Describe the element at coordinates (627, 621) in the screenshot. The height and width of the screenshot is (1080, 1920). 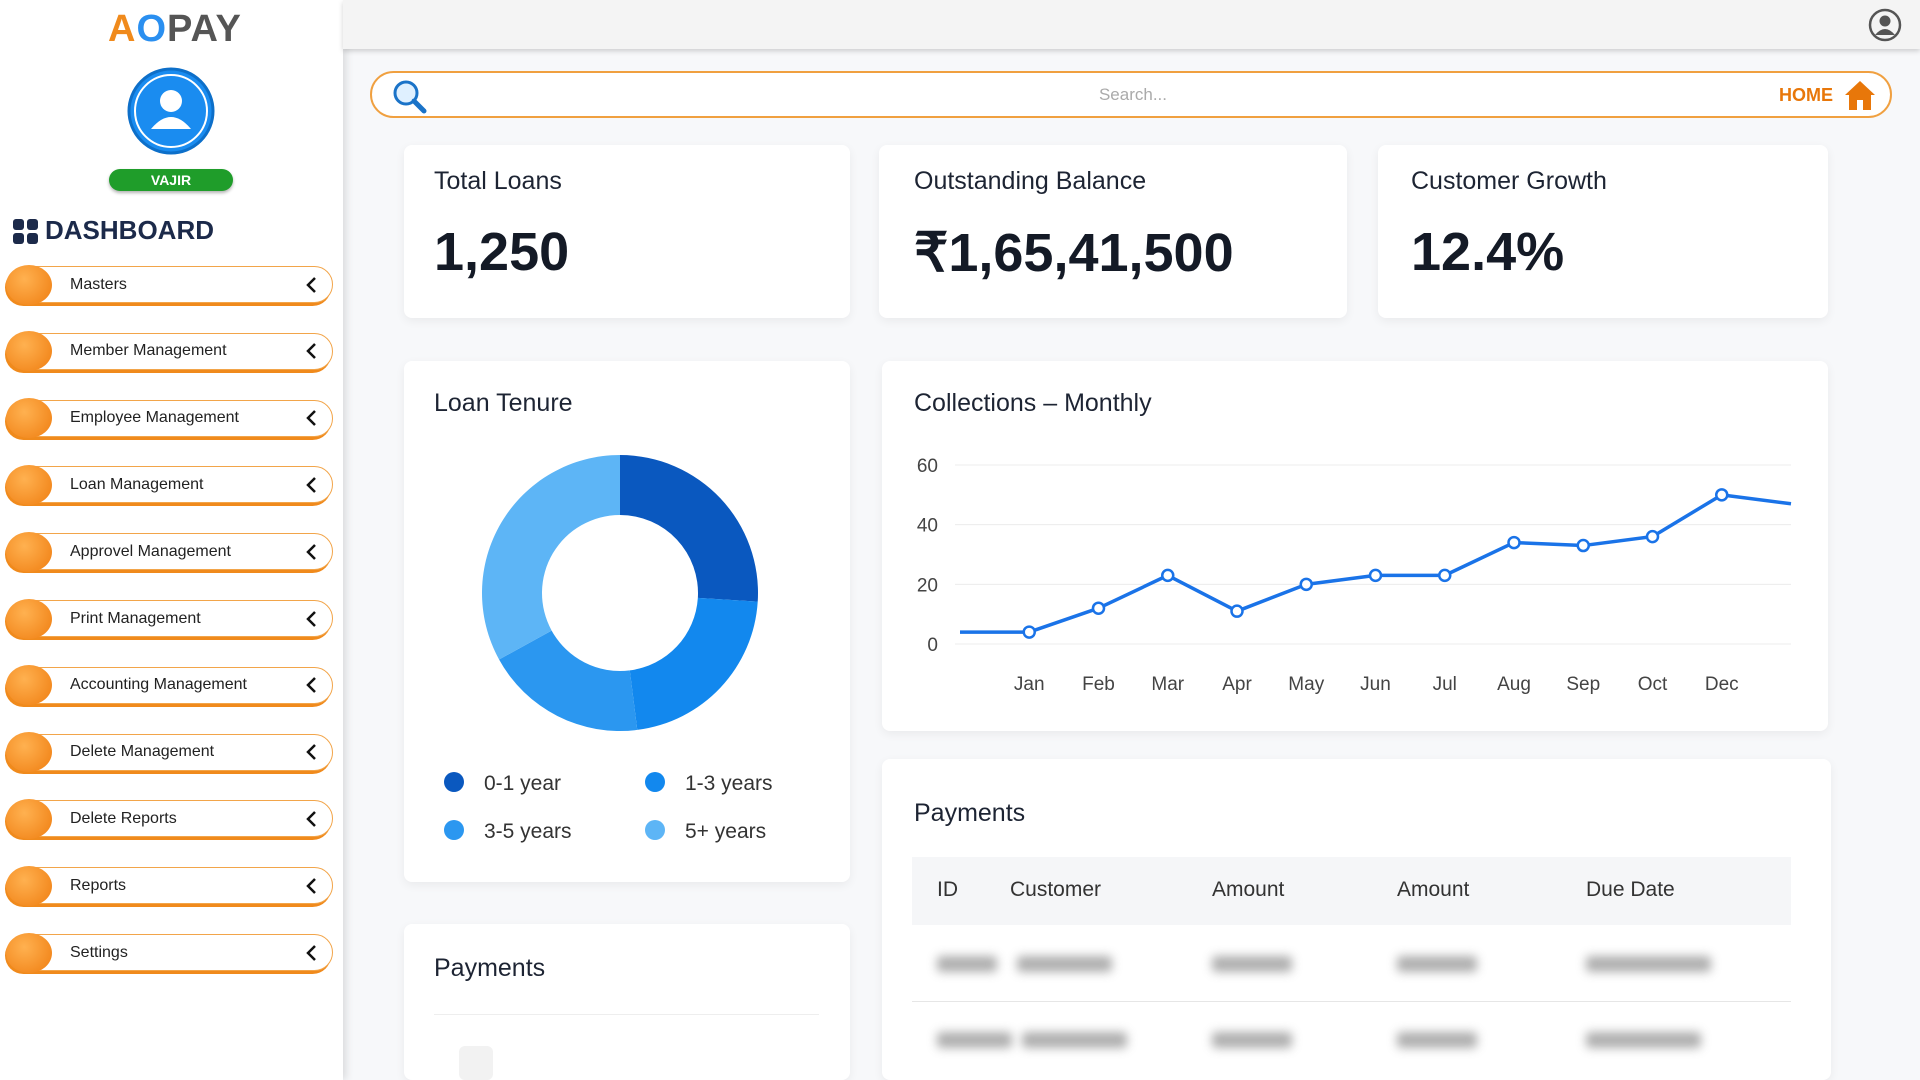
I see `chart-card: Loan Tenure` at that location.